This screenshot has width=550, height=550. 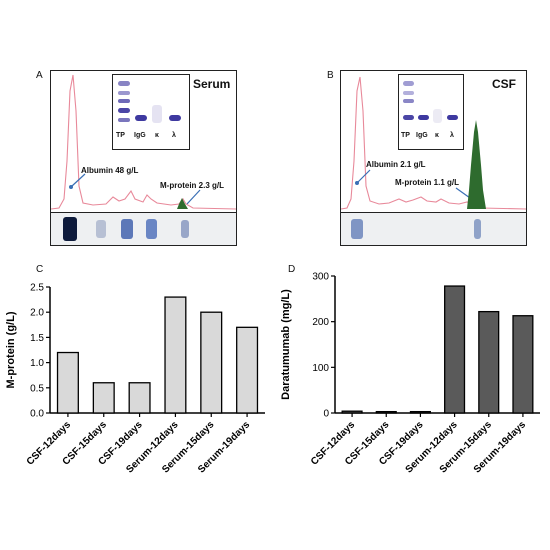 What do you see at coordinates (37, 313) in the screenshot?
I see `mprotein-y-tick-label: 2.0` at bounding box center [37, 313].